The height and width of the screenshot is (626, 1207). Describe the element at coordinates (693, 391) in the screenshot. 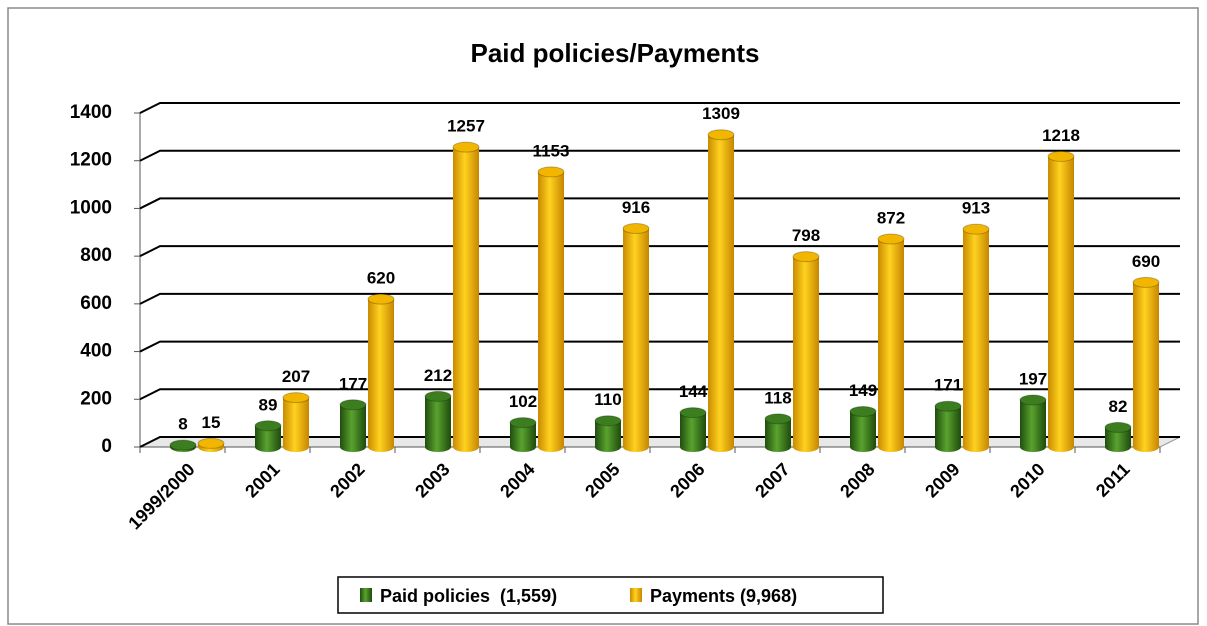

I see `value-label: 144` at that location.